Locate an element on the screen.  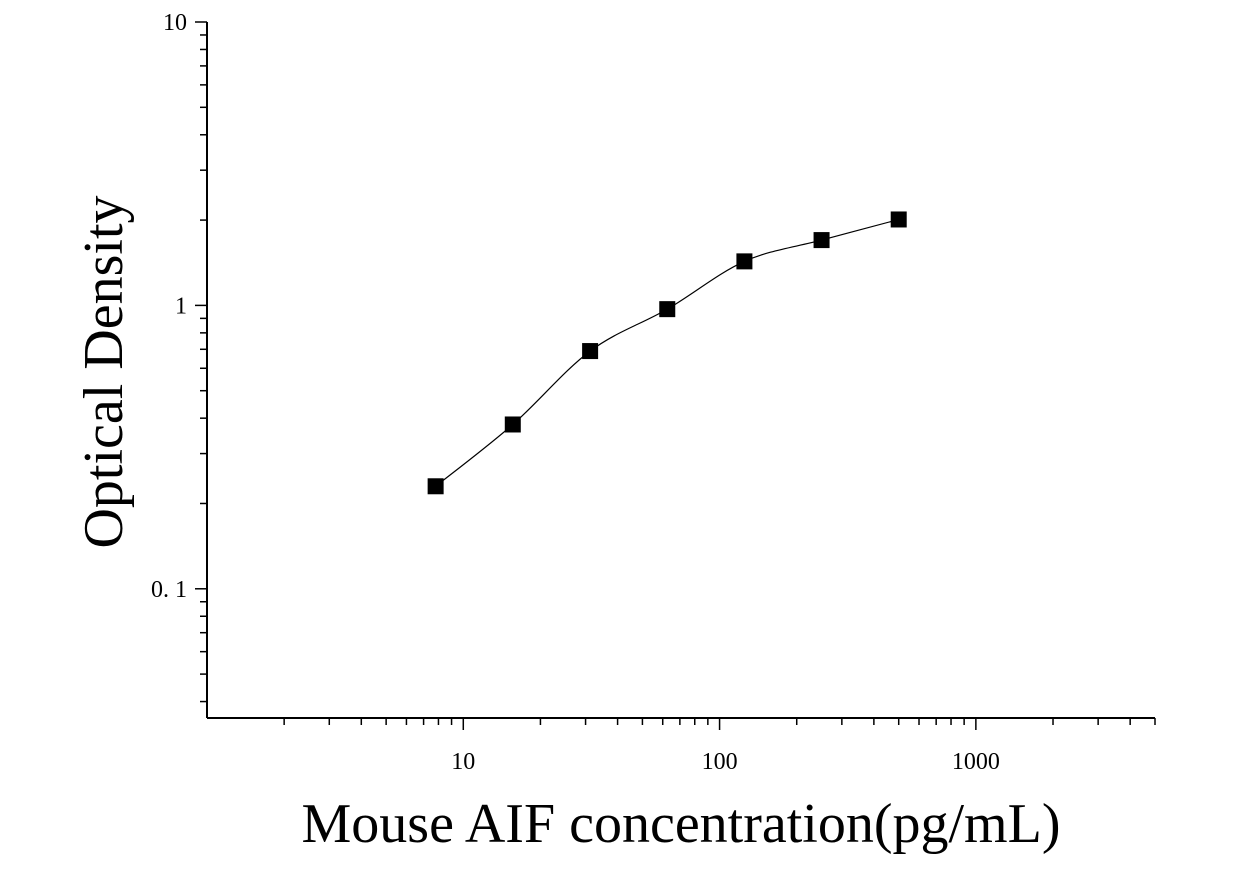
x-tick-label: 100 is located at coordinates (720, 762).